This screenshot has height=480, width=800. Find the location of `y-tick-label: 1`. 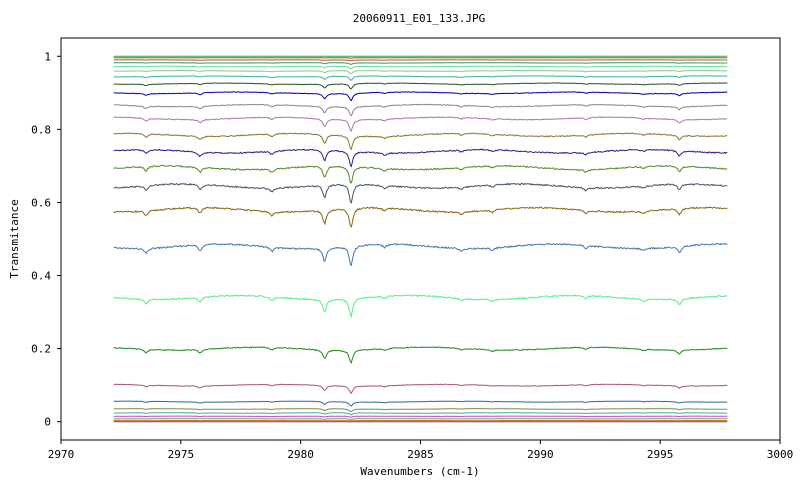

y-tick-label: 1 is located at coordinates (47, 56).